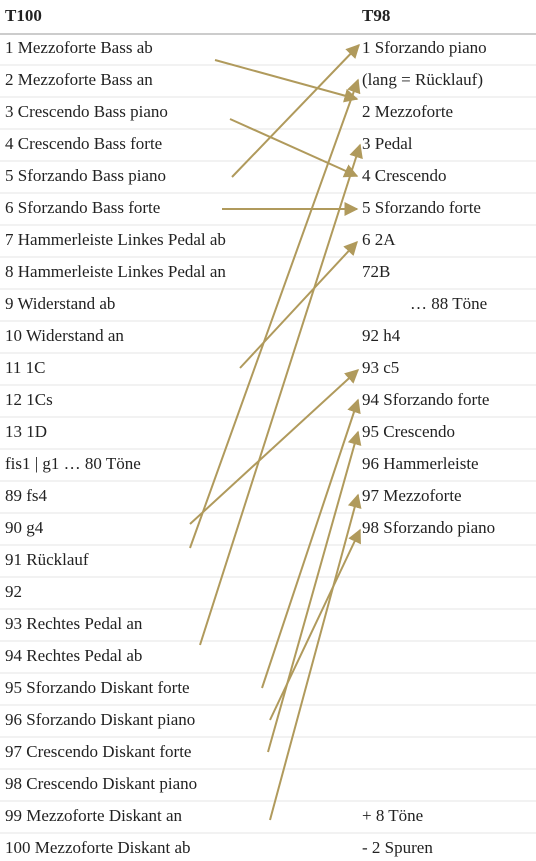 This screenshot has width=536, height=861. What do you see at coordinates (376, 271) in the screenshot?
I see `right-item: 72B` at bounding box center [376, 271].